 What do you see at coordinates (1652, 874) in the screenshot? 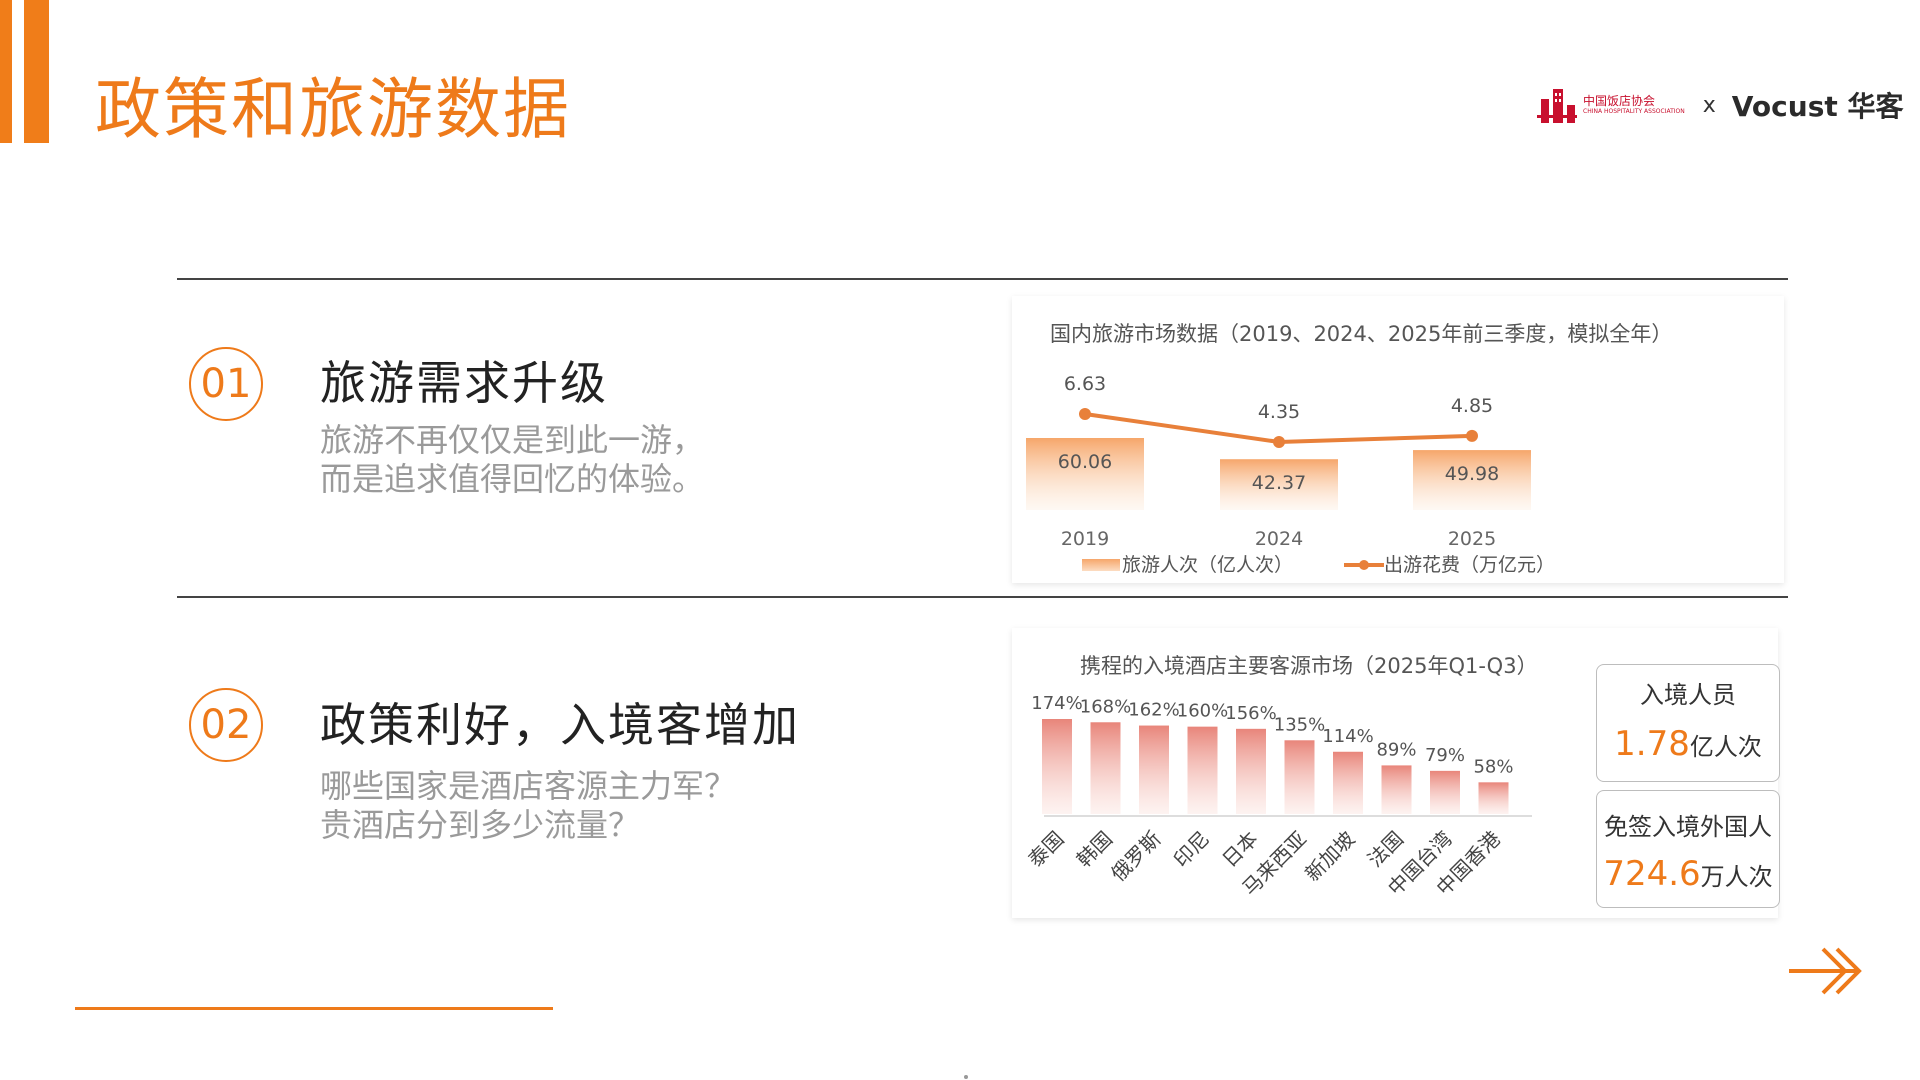
I see `stat-visafree-value: 724.6` at bounding box center [1652, 874].